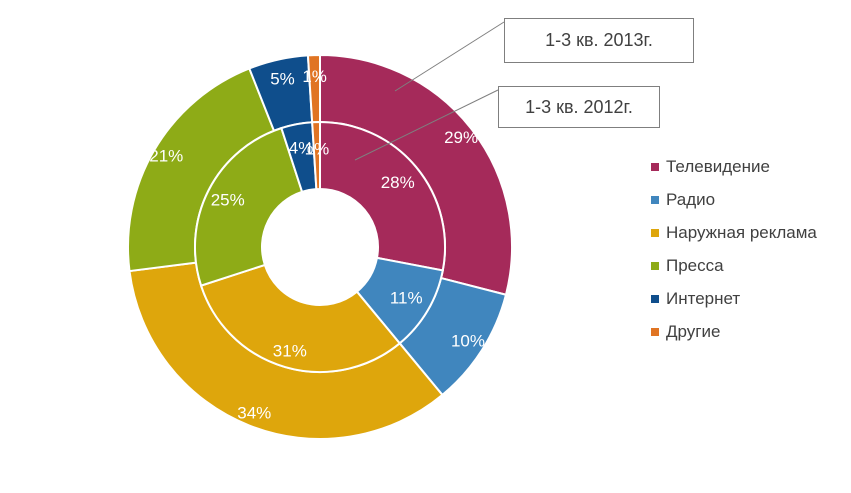  I want to click on legend-item-outdoor: Наружная реклама, so click(734, 232).